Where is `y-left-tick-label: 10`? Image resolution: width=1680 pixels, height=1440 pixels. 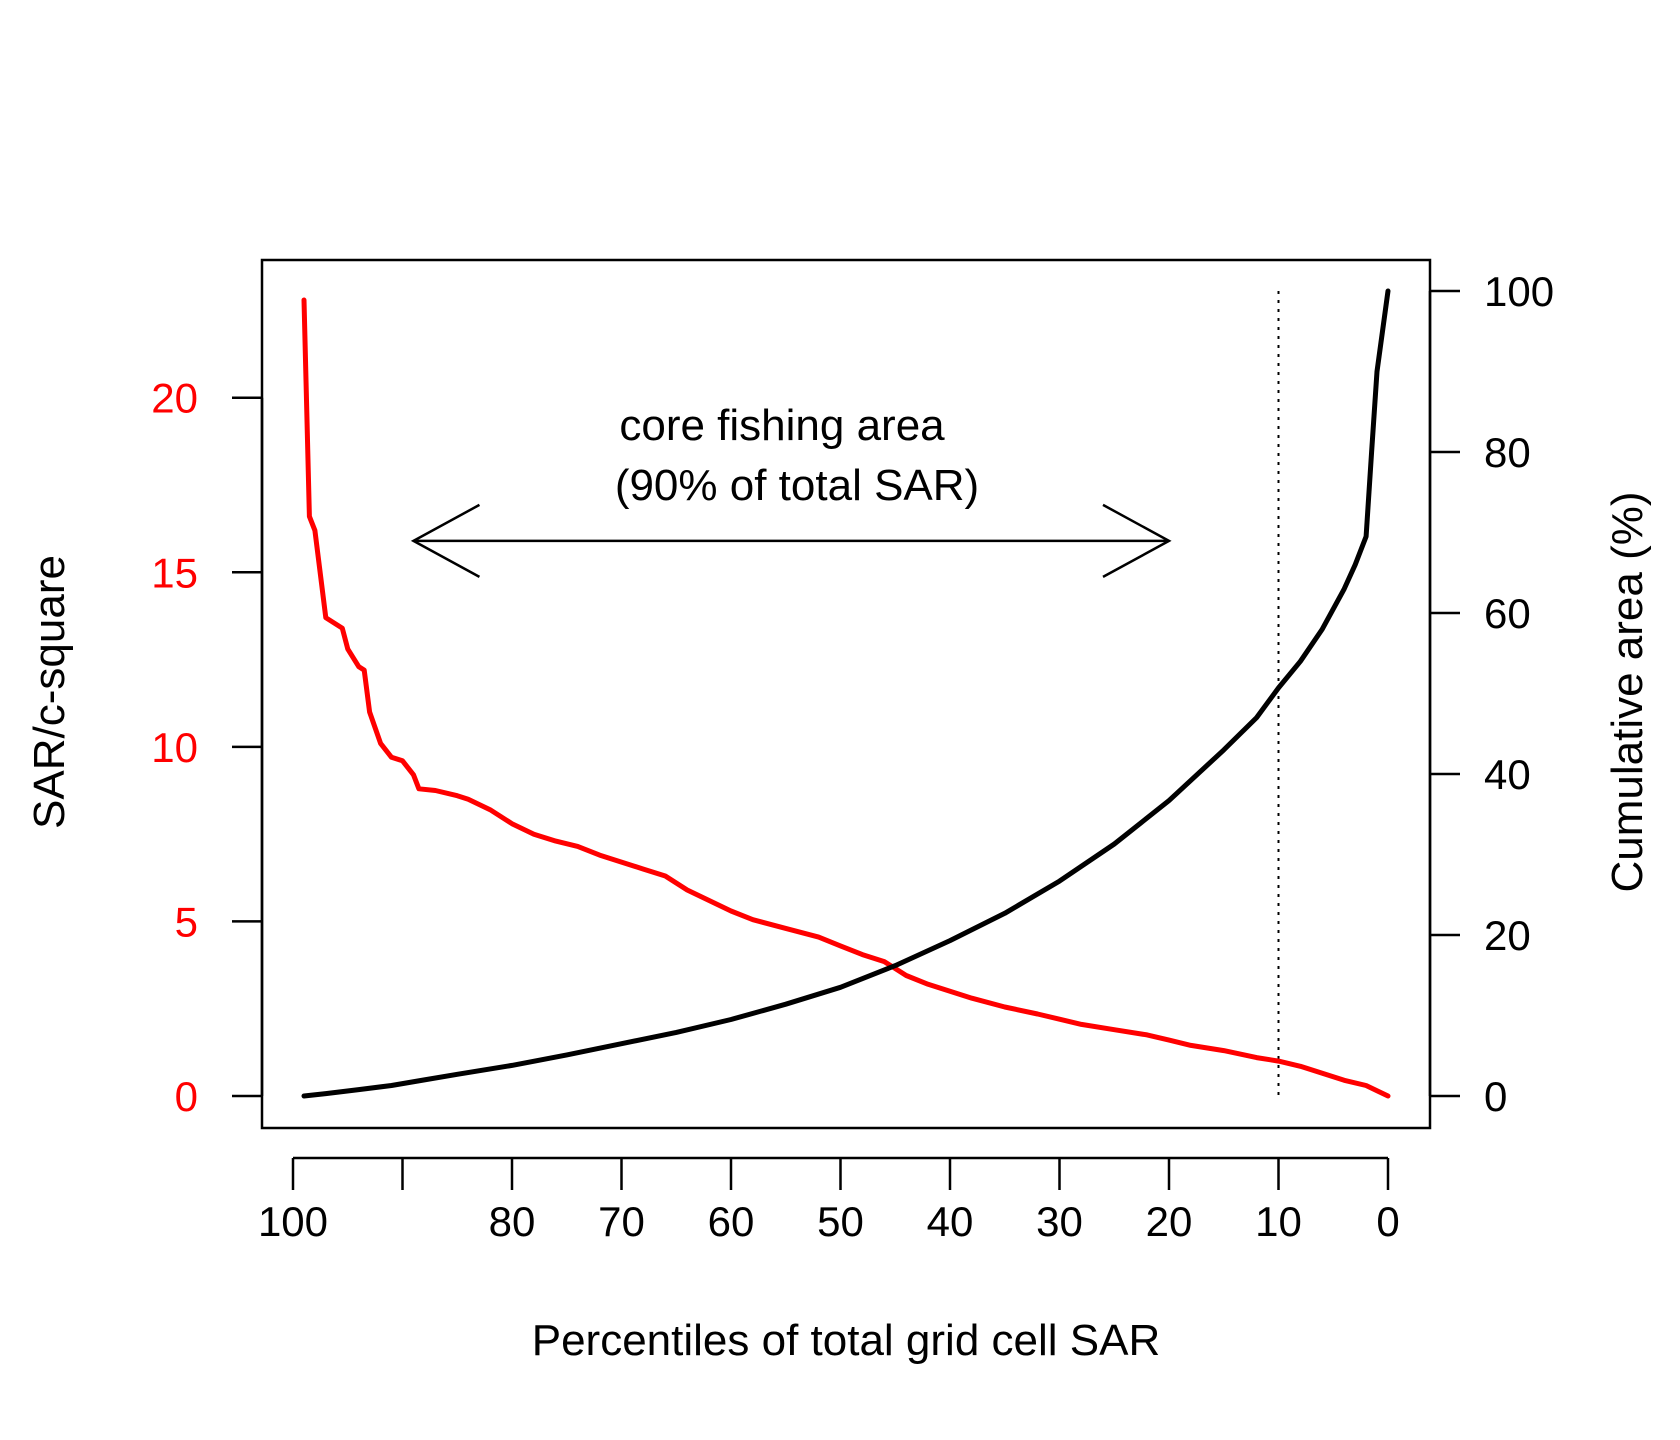 y-left-tick-label: 10 is located at coordinates (174, 747).